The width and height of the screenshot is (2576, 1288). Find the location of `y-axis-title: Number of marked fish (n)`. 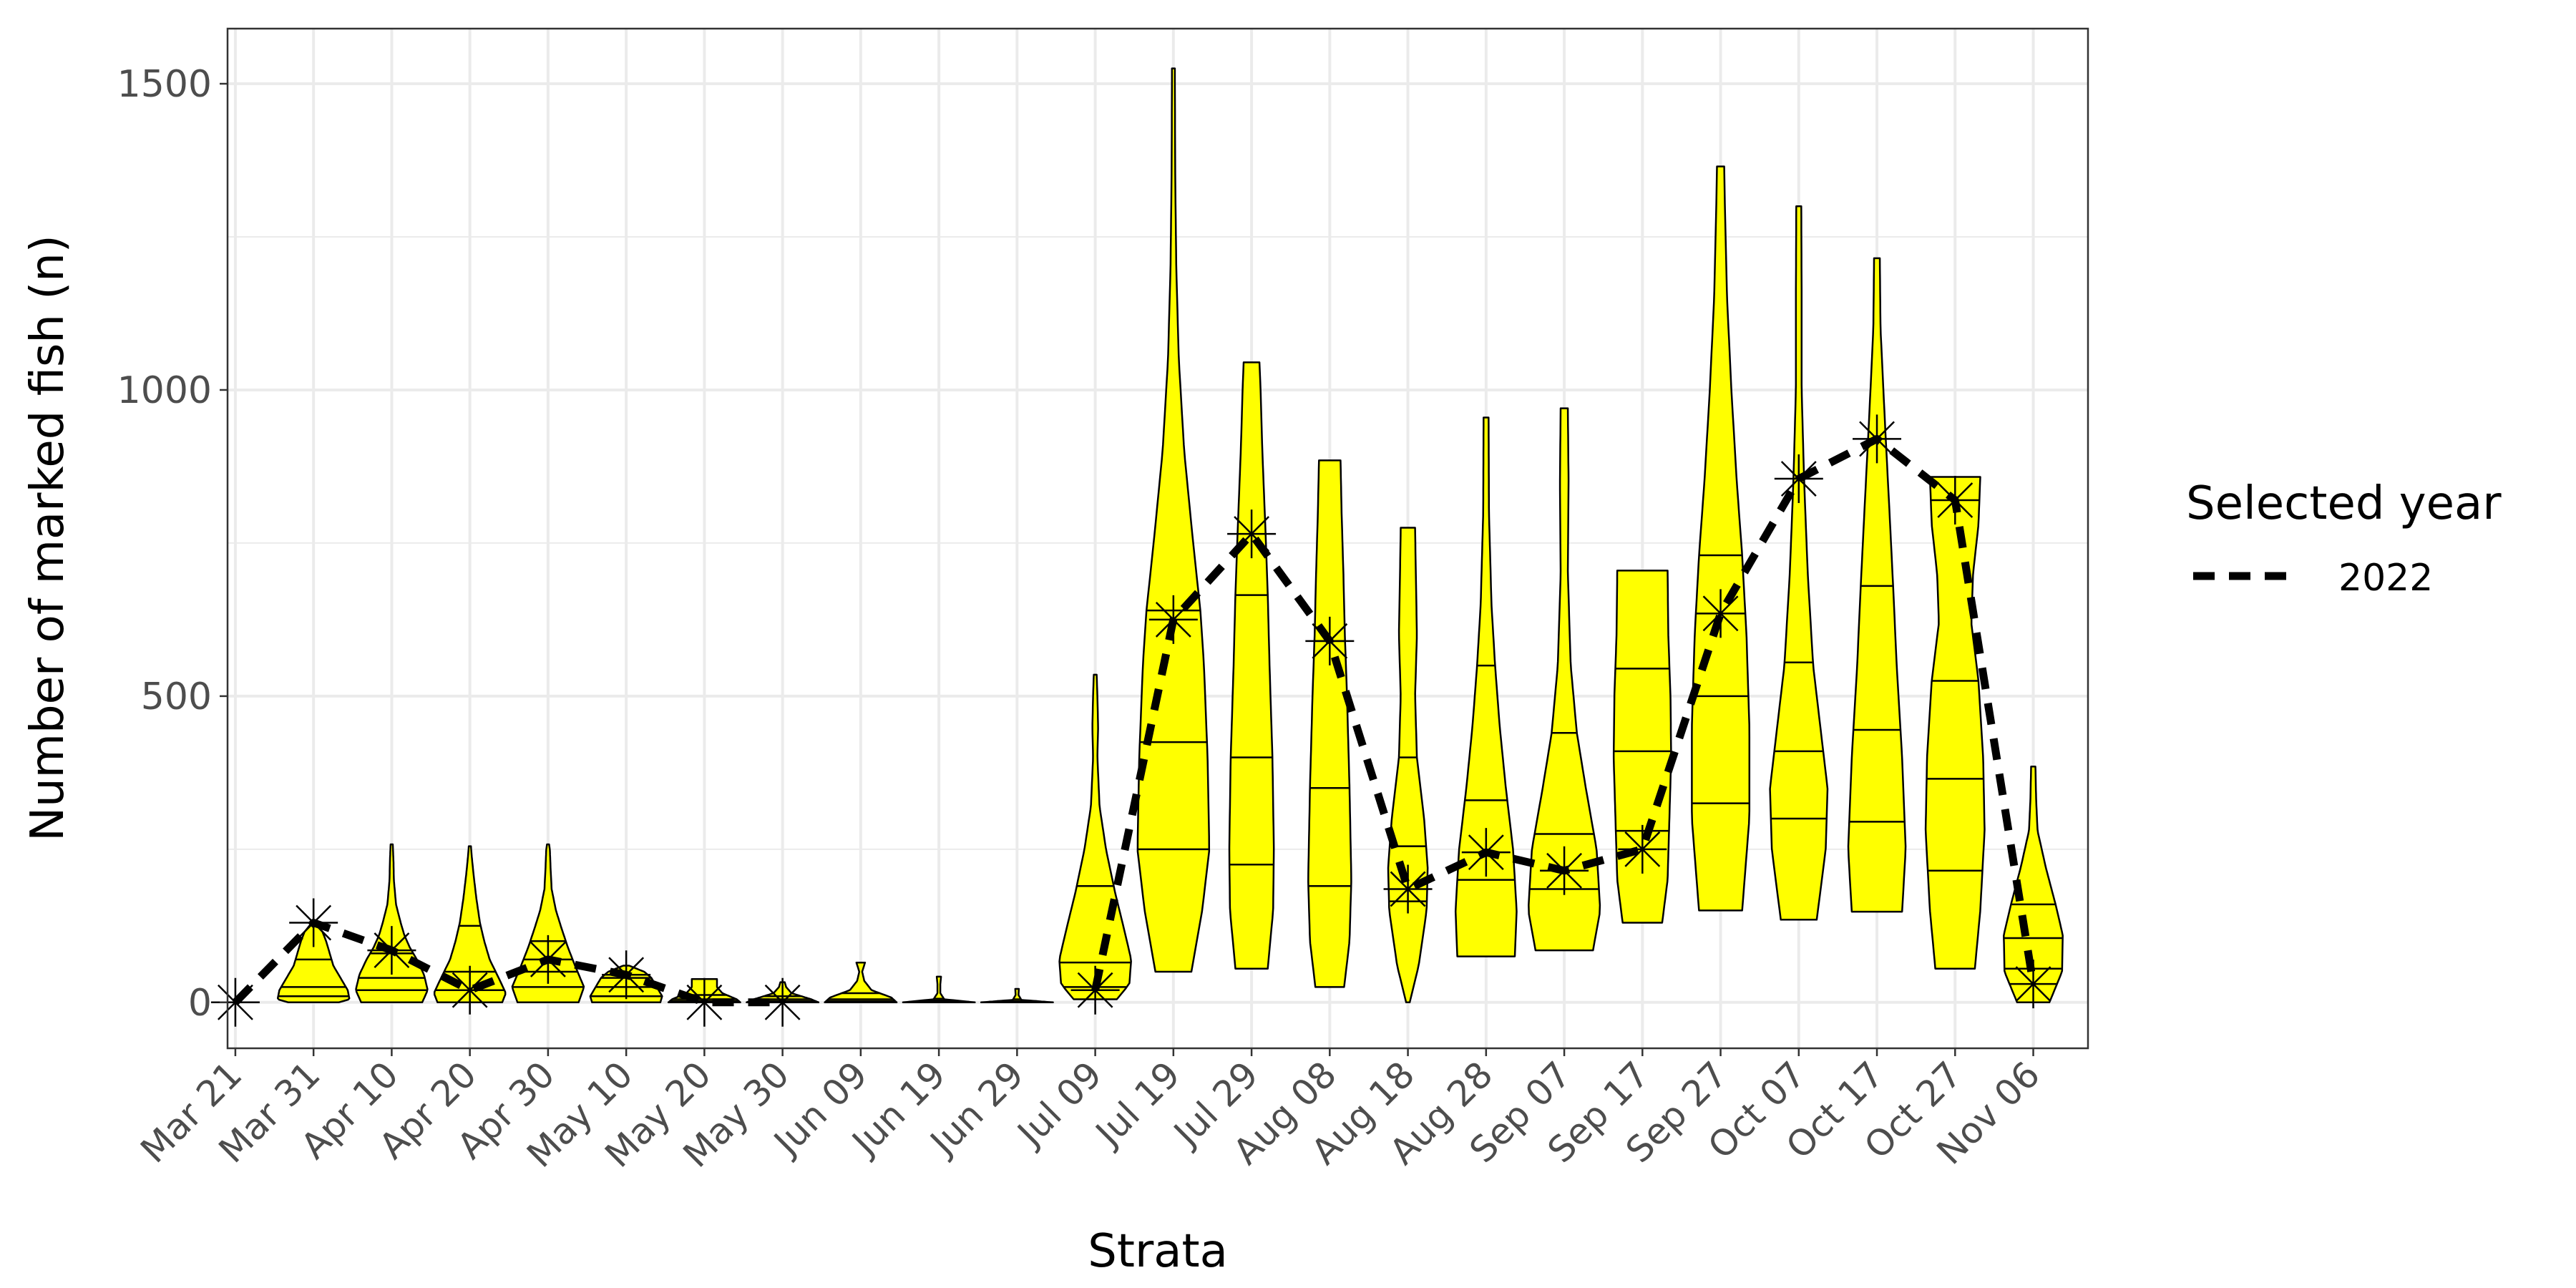

y-axis-title: Number of marked fish (n) is located at coordinates (48, 538).